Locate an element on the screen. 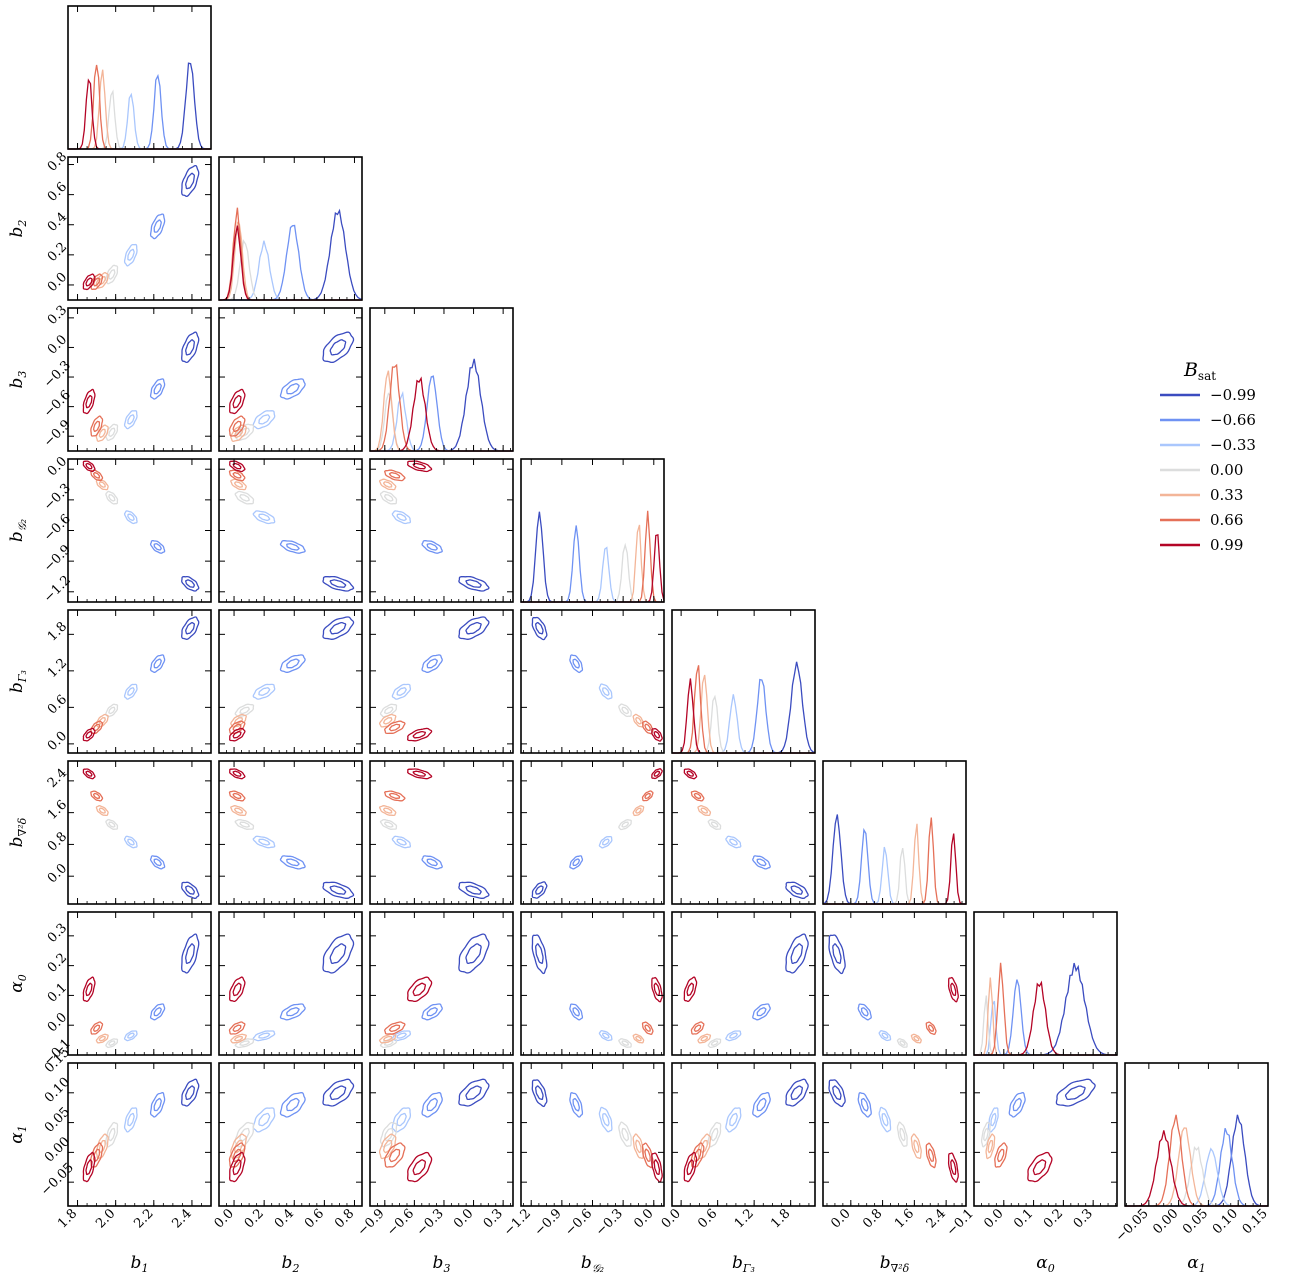 This screenshot has width=1292, height=1277. contour-−0.66-68 is located at coordinates (432, 547).